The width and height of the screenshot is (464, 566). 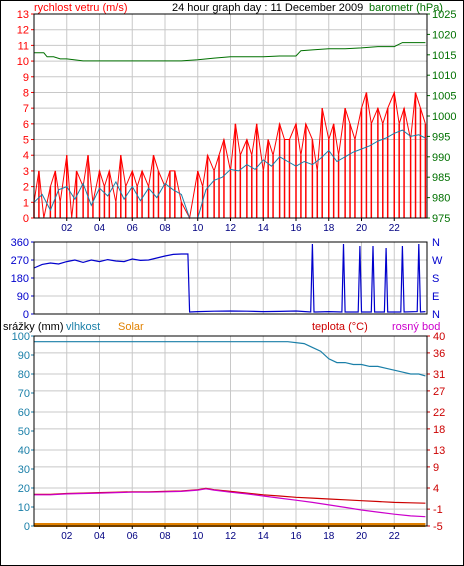 What do you see at coordinates (23, 62) in the screenshot?
I see `wind-speed-tick-label: 10` at bounding box center [23, 62].